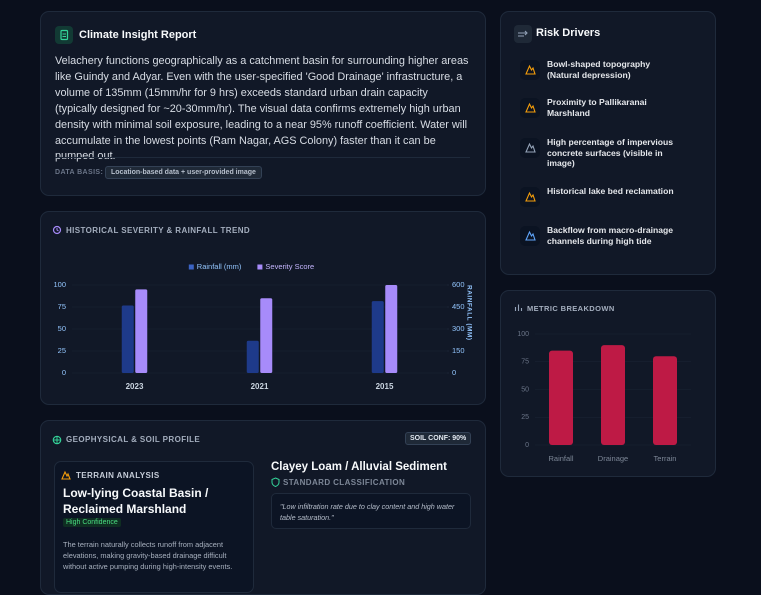  I want to click on x-tick-label: 2021, so click(260, 386).